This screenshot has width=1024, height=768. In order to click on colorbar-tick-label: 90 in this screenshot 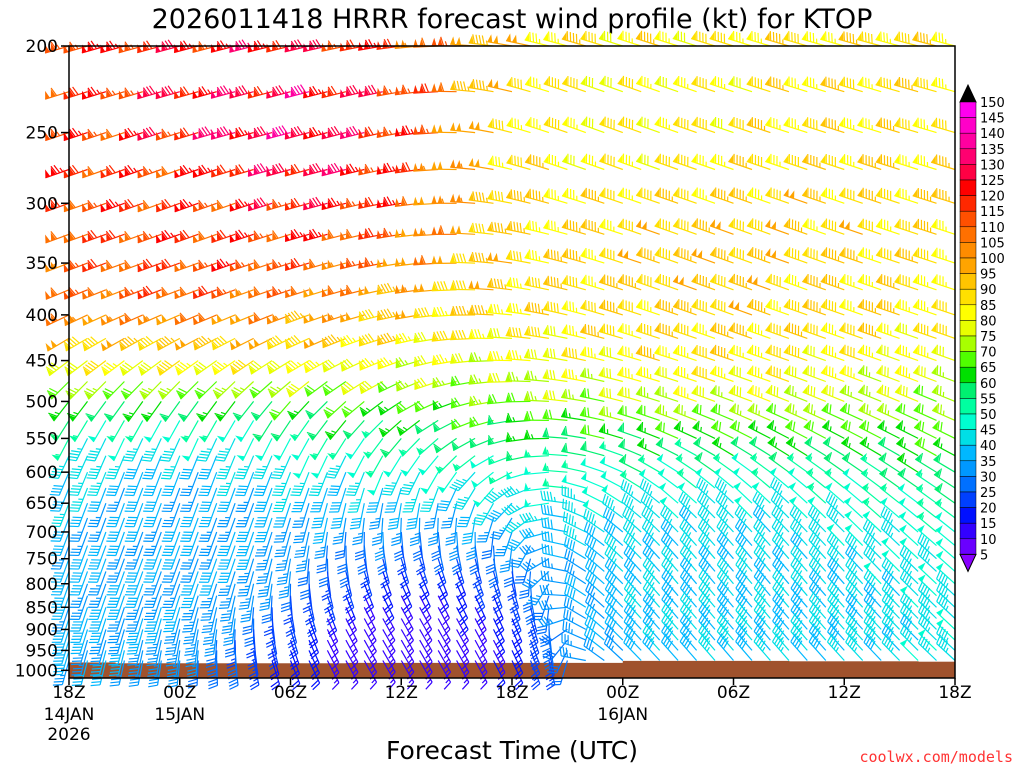, I will do `click(988, 290)`.